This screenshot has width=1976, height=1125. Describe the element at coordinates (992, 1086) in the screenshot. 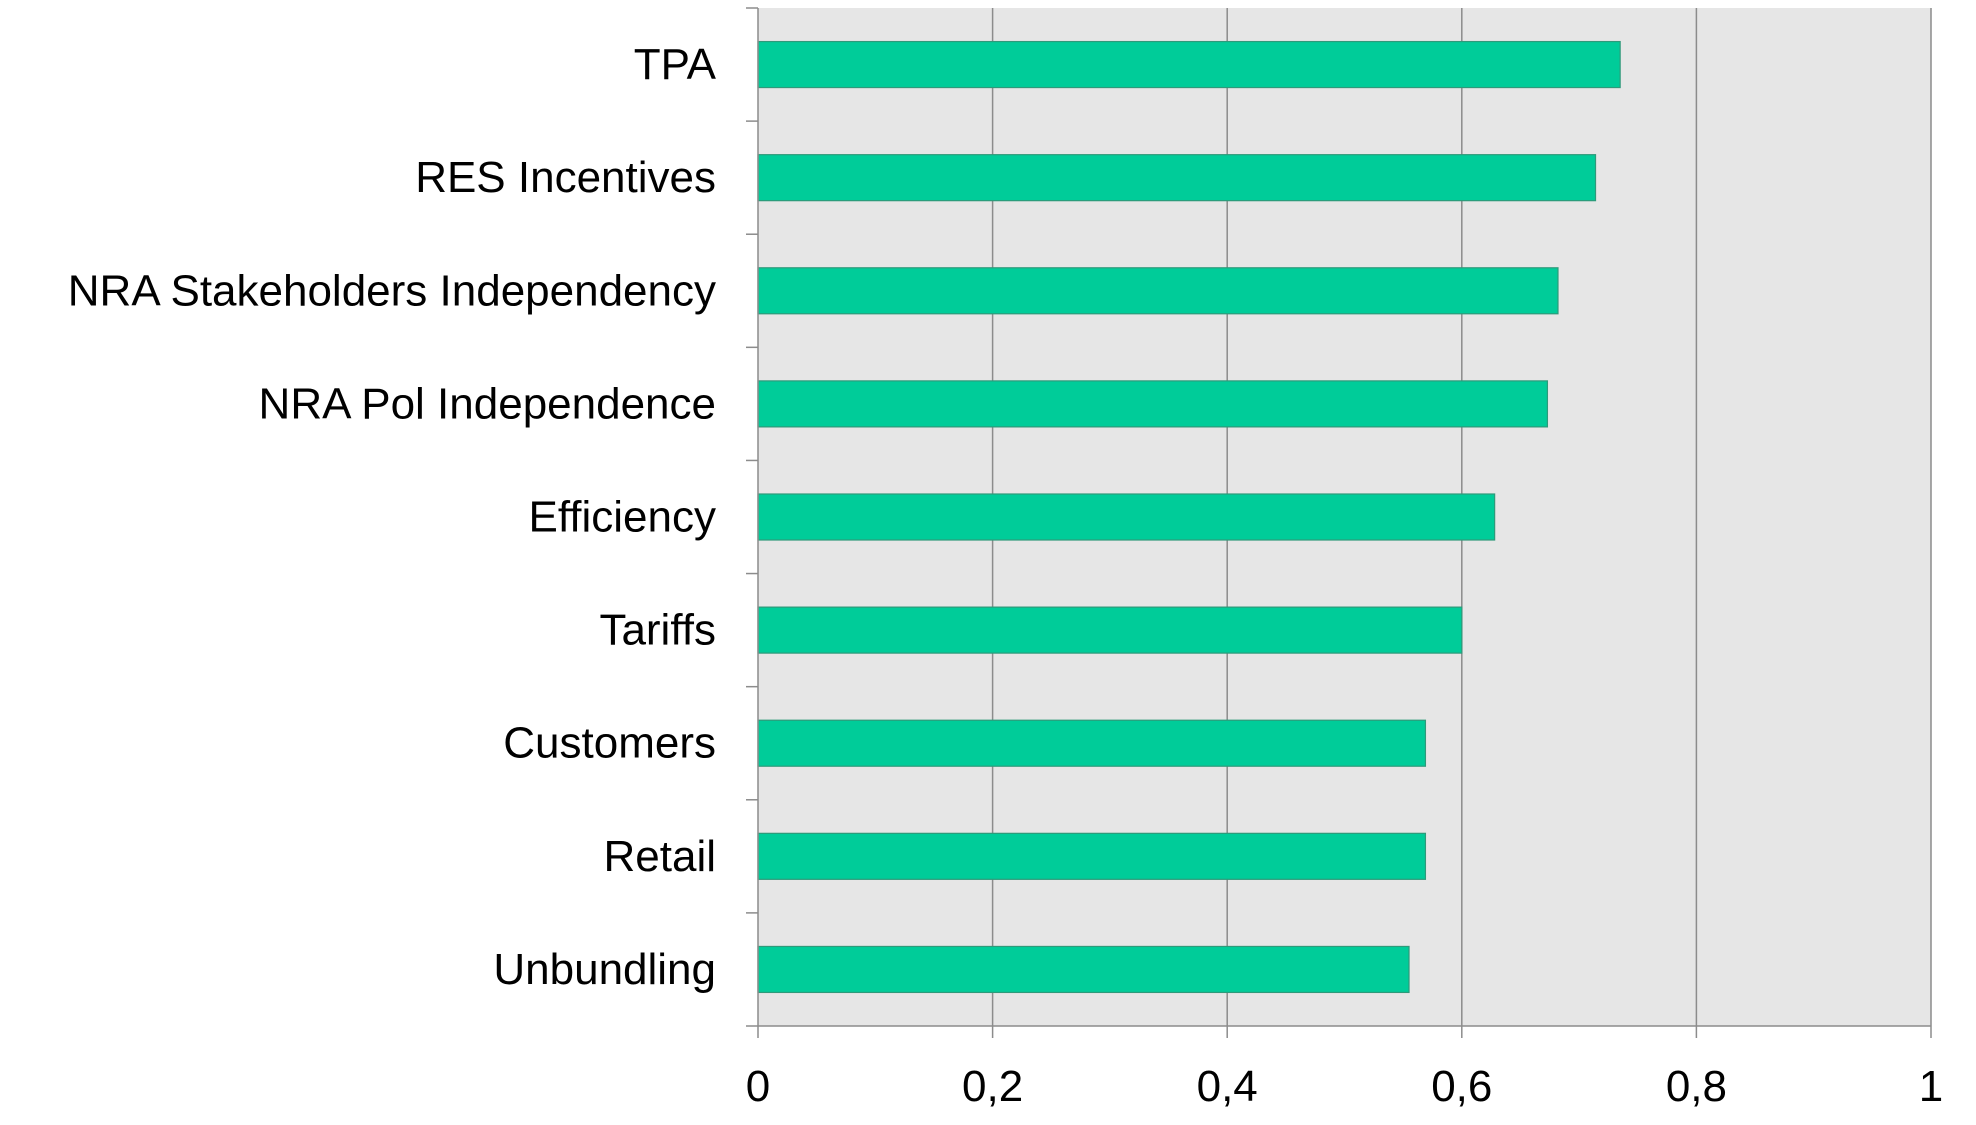

I see `x-tick-label: 0,2` at that location.